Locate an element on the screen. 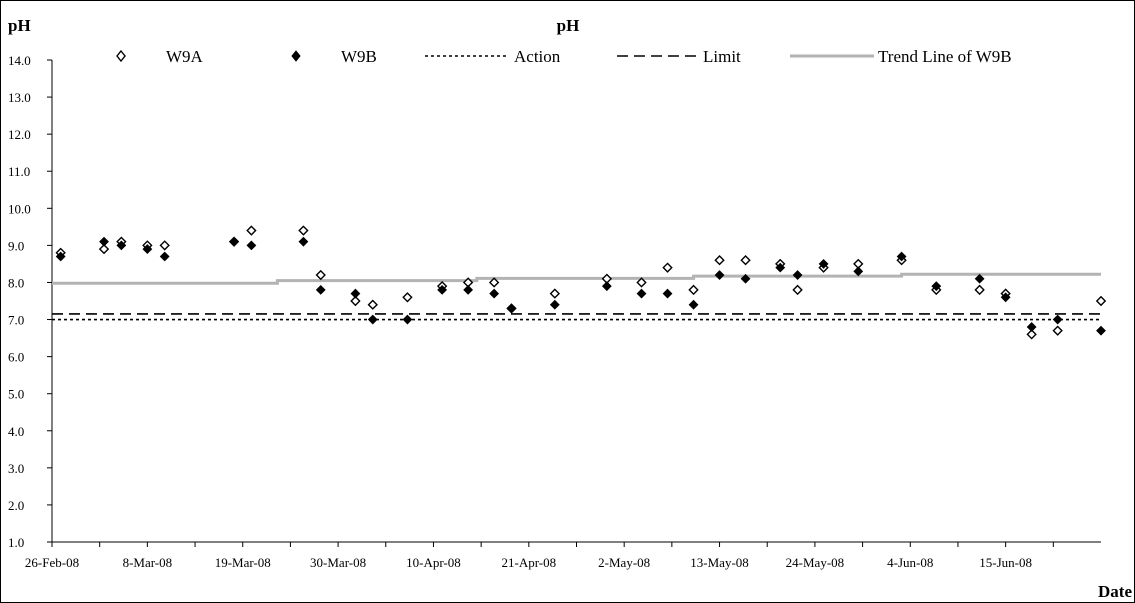 This screenshot has height=603, width=1135. trend-line-w9b is located at coordinates (576, 278).